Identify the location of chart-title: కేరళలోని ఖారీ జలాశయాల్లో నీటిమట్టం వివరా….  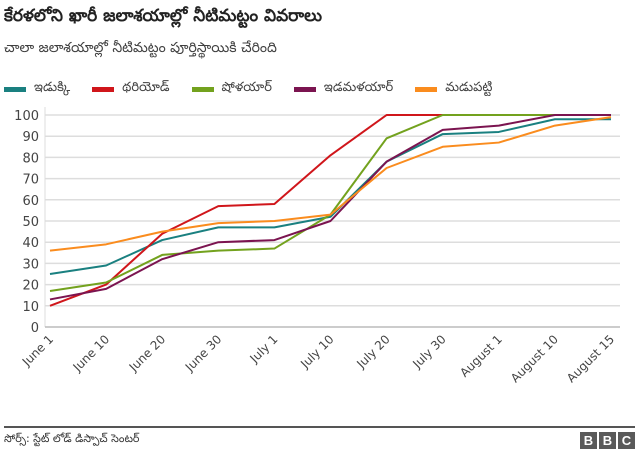
(163, 16).